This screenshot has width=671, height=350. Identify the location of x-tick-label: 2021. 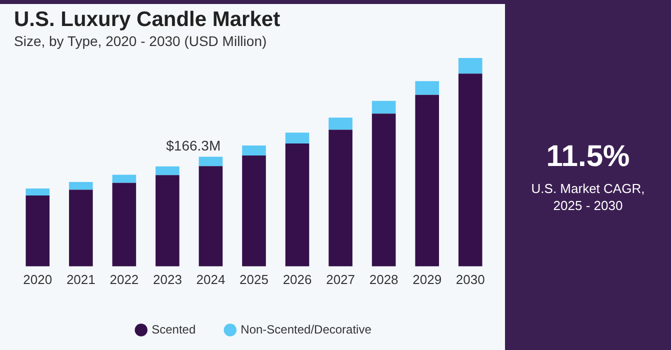
(81, 279).